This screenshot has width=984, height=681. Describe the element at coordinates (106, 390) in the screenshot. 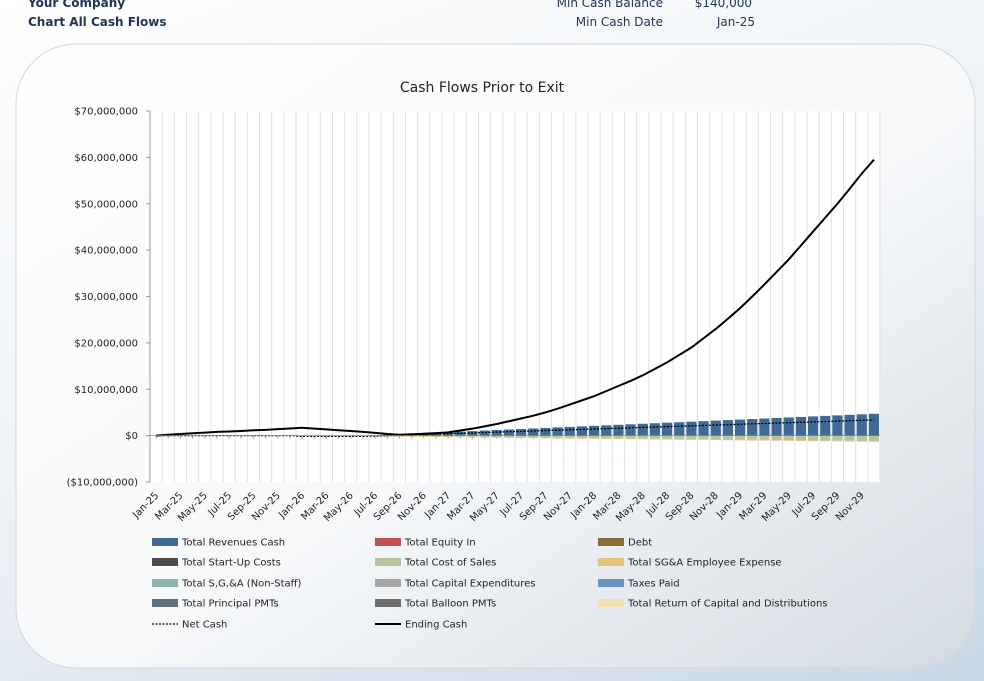

I see `y-tick-label: $10,000,000` at that location.